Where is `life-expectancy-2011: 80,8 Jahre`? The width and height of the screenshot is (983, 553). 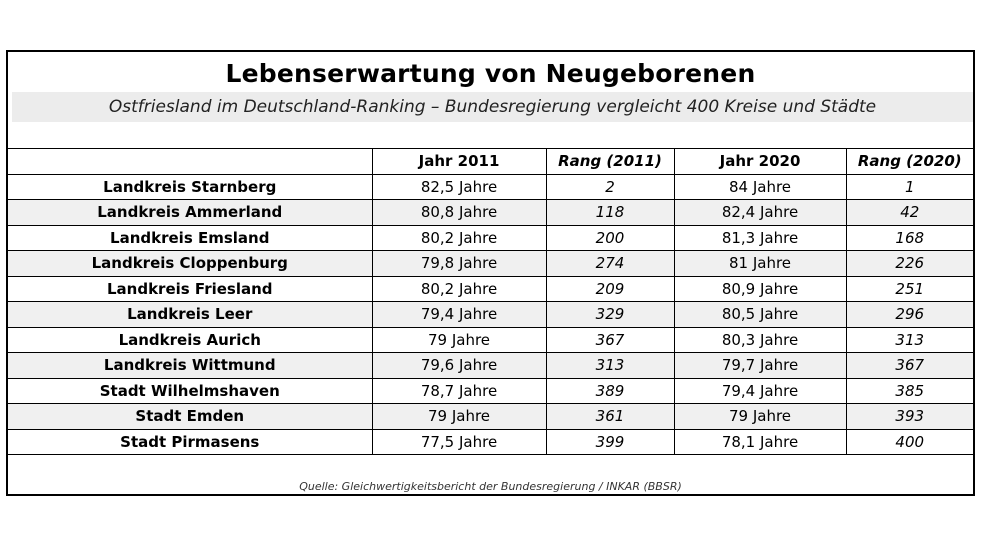 life-expectancy-2011: 80,8 Jahre is located at coordinates (458, 212).